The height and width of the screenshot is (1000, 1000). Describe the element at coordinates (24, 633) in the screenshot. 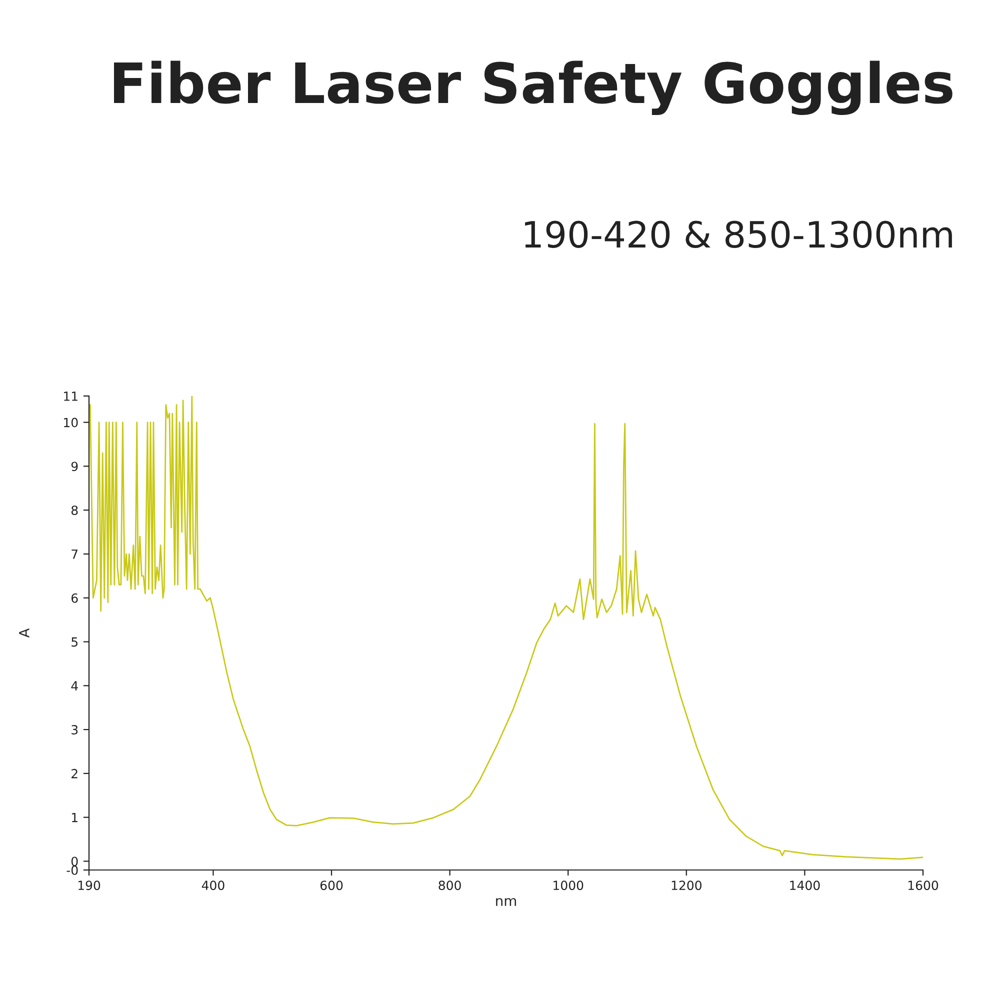

I see `y-axis-title: A` at that location.